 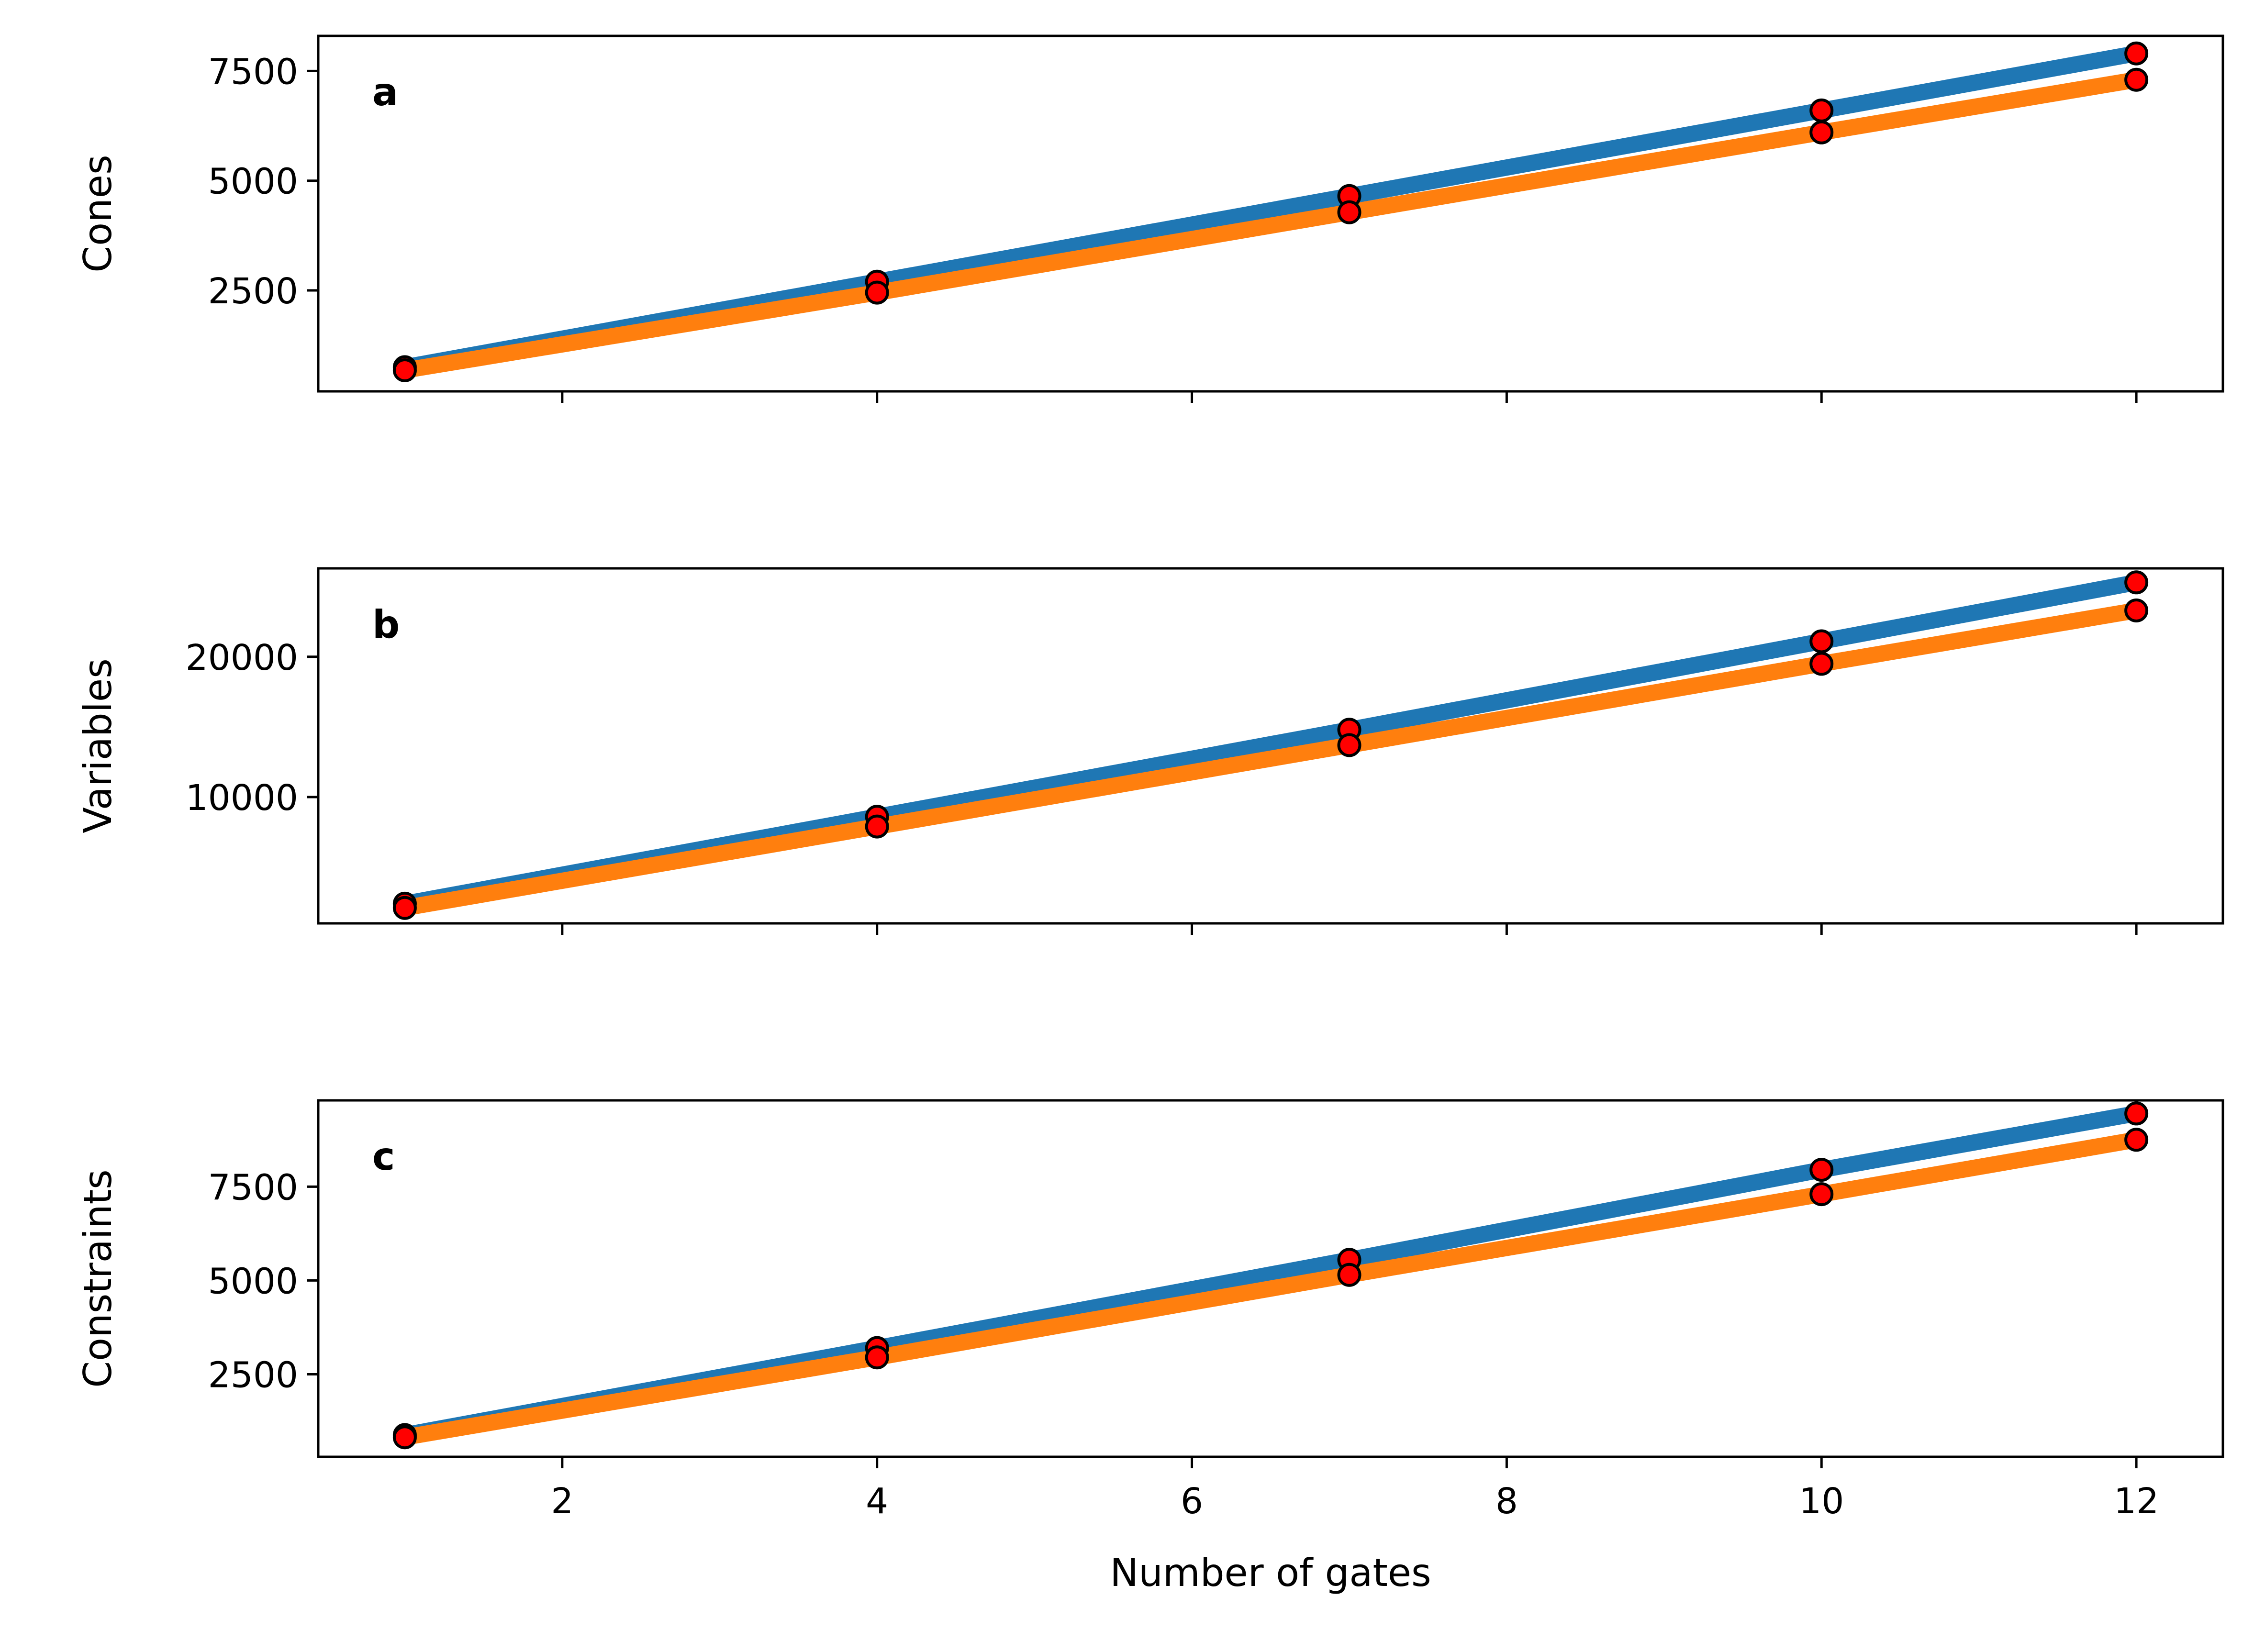 I want to click on x-tick-label: 4, so click(x=877, y=1502).